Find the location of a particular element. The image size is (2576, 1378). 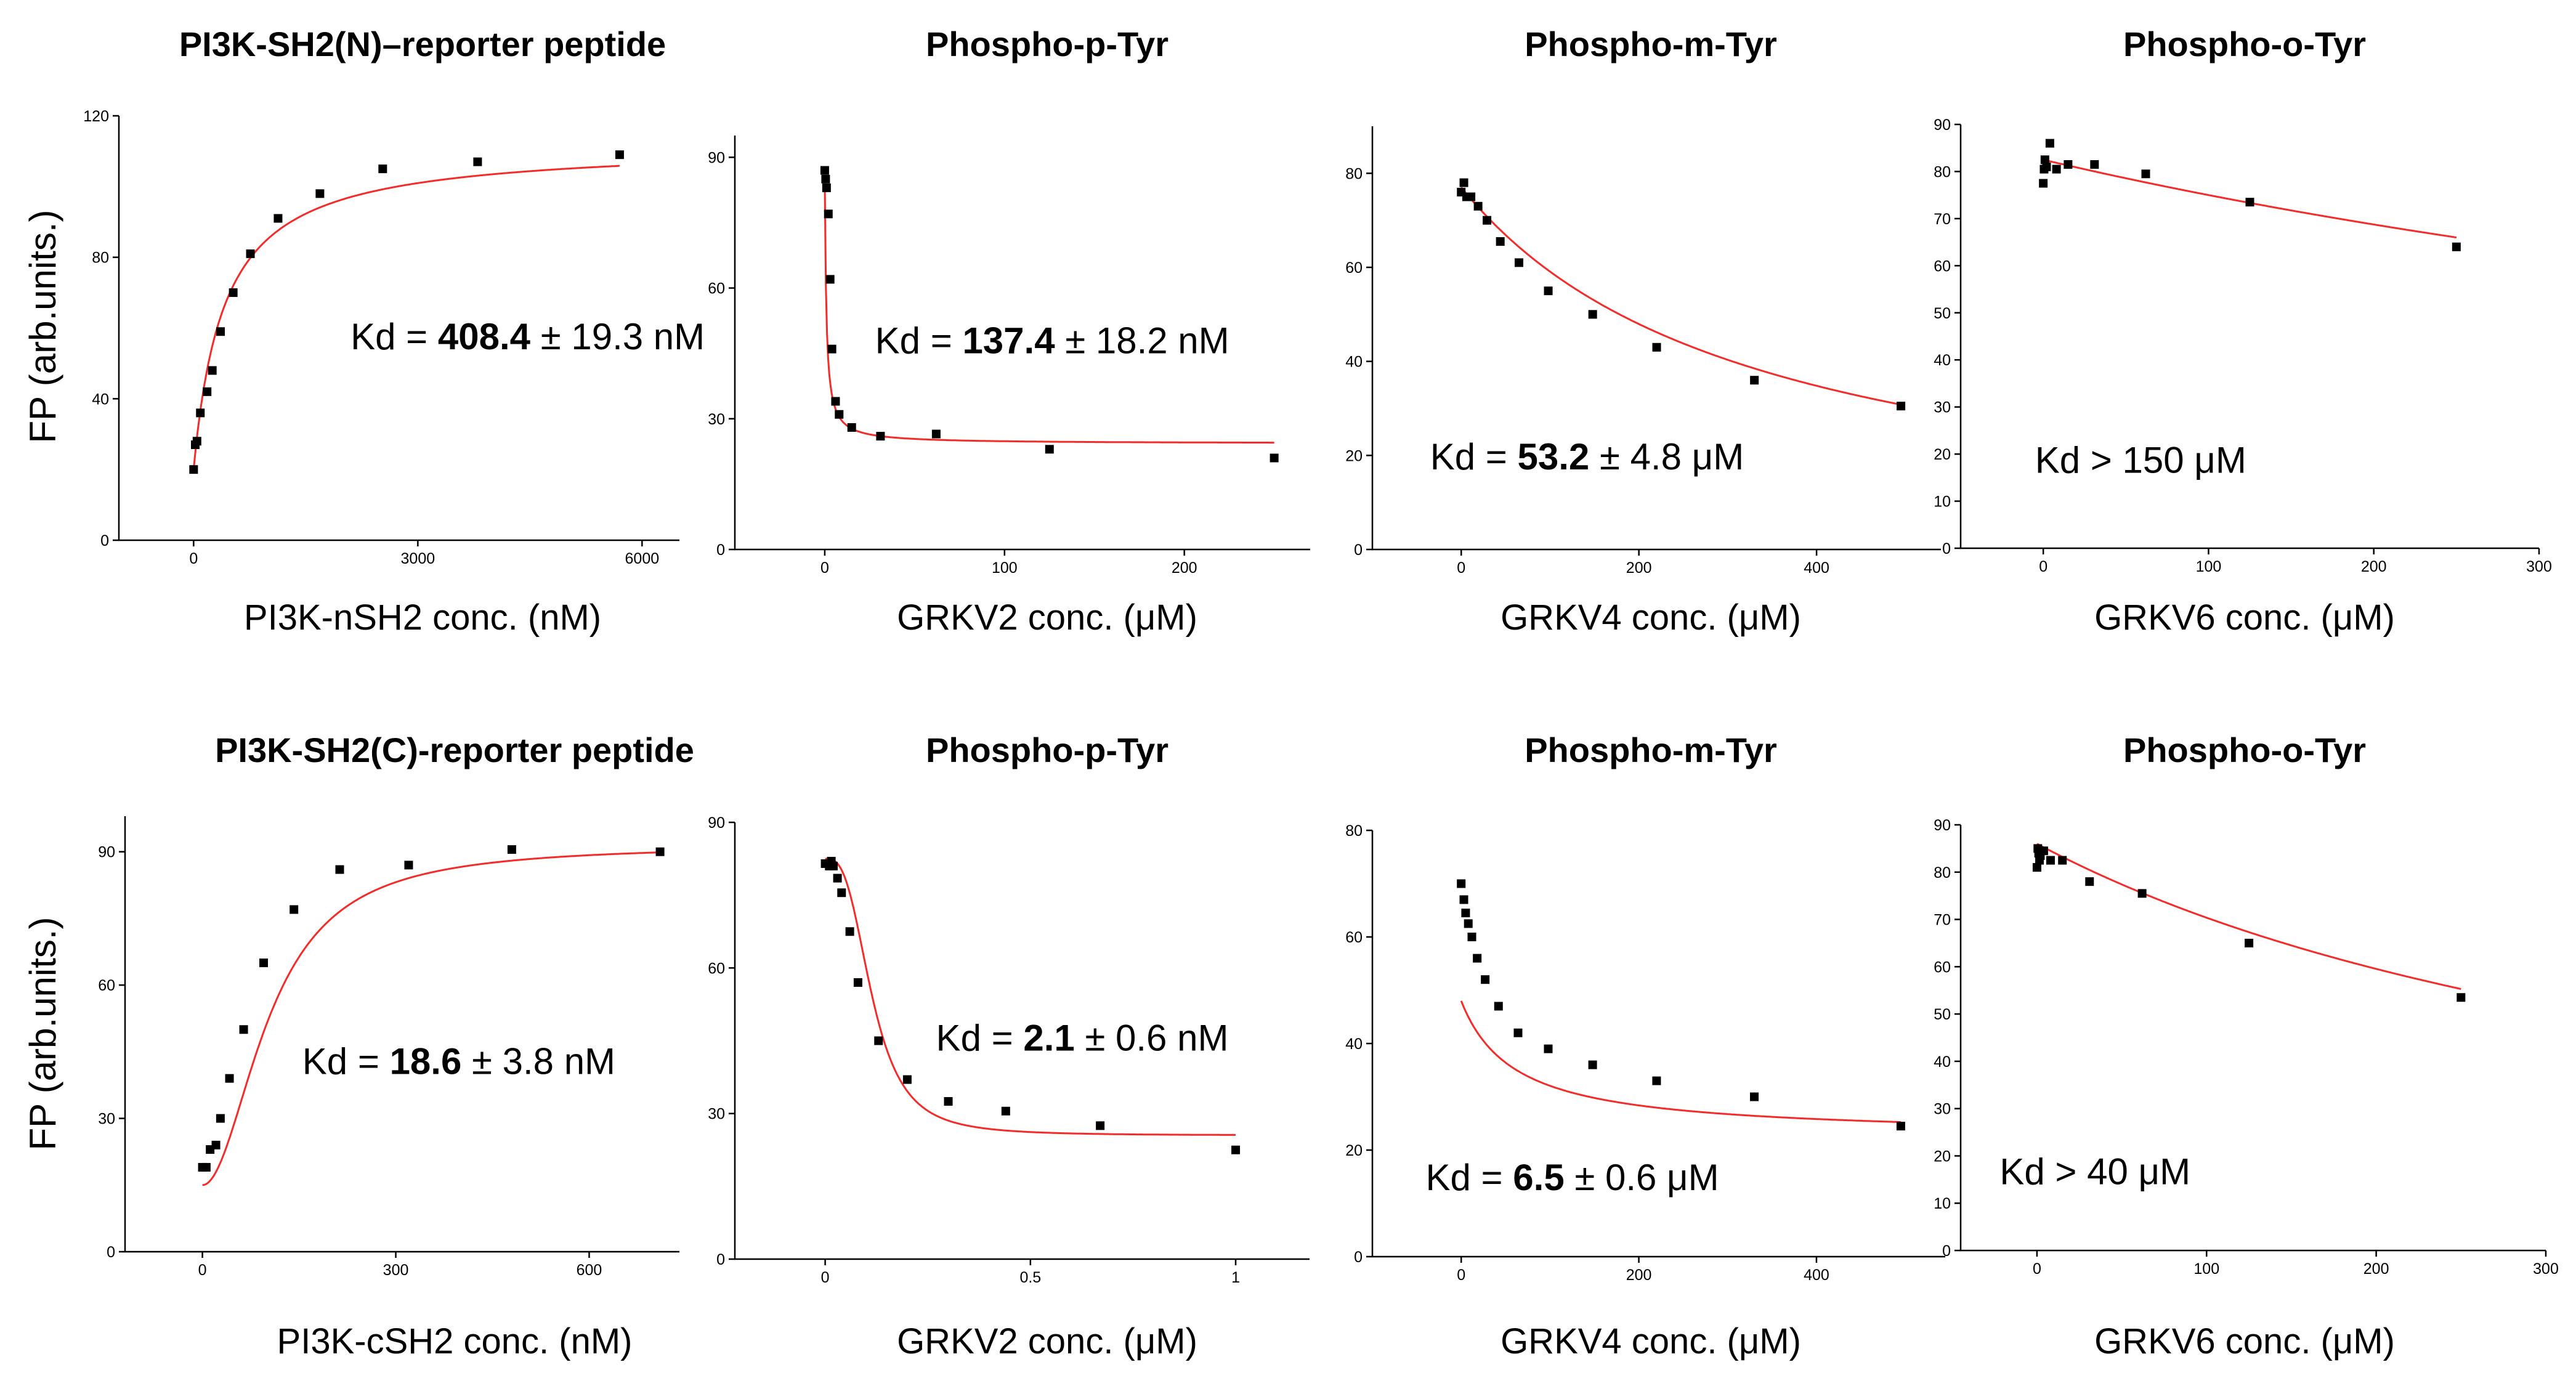

kd-value: 18.6 is located at coordinates (426, 1061).